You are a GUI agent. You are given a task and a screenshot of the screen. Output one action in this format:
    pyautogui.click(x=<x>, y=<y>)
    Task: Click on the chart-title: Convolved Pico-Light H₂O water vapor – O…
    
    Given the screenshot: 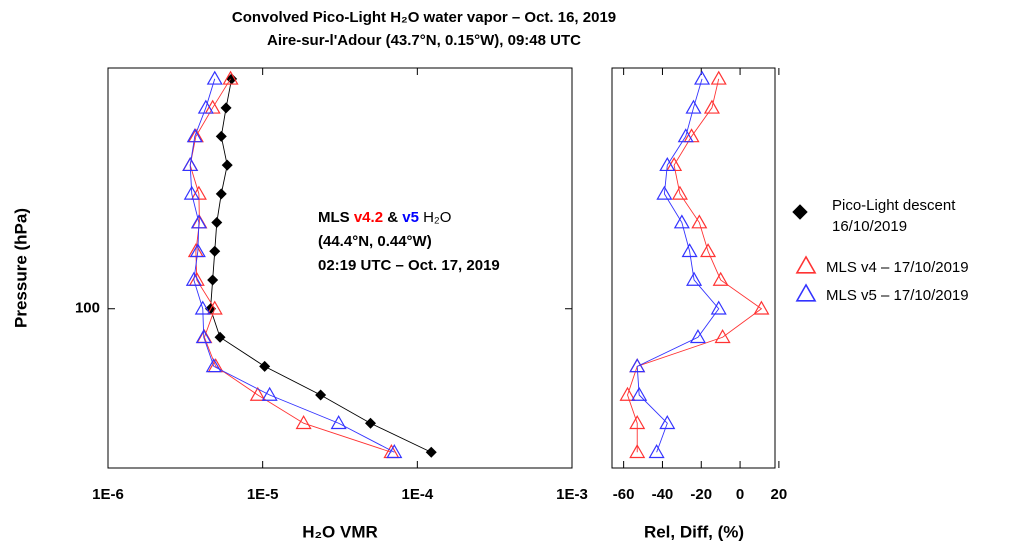 What is the action you would take?
    pyautogui.click(x=424, y=17)
    